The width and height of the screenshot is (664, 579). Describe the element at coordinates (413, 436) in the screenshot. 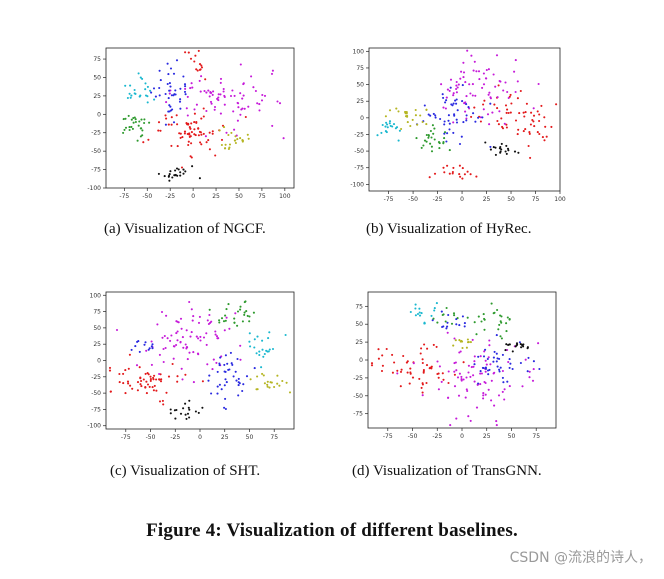

I see `x-tick-label: -50` at that location.